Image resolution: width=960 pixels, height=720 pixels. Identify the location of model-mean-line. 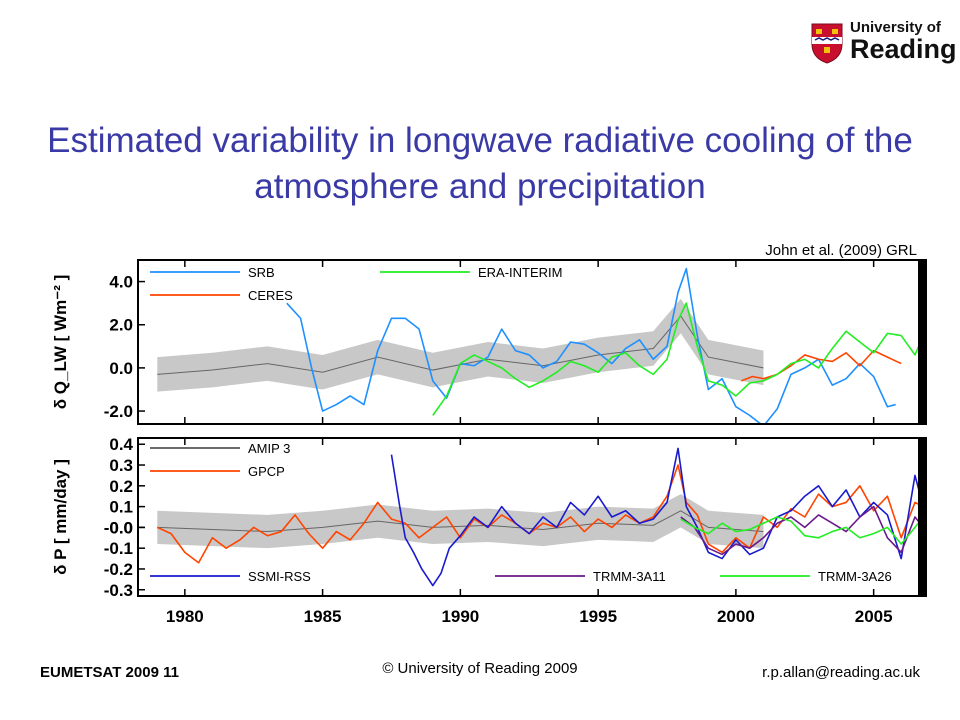
(460, 521).